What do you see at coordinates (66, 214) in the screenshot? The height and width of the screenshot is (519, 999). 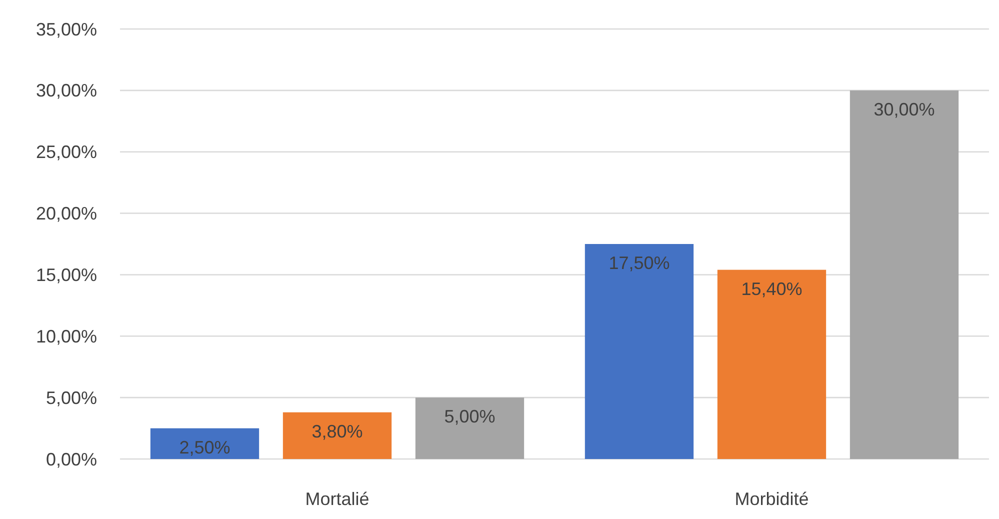 I see `y-tick-label: 20,00%` at bounding box center [66, 214].